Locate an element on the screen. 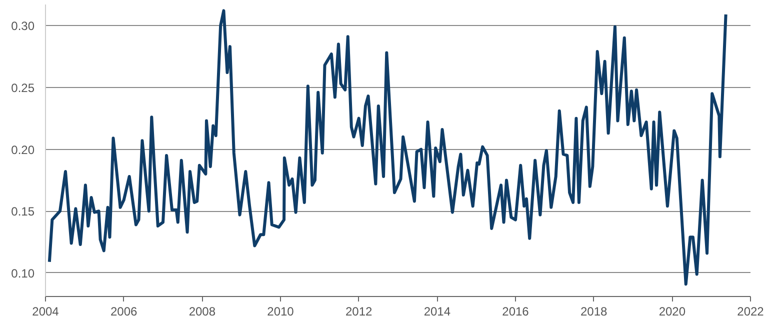 This screenshot has width=770, height=324. y-tick-label: 0.30 is located at coordinates (23, 26).